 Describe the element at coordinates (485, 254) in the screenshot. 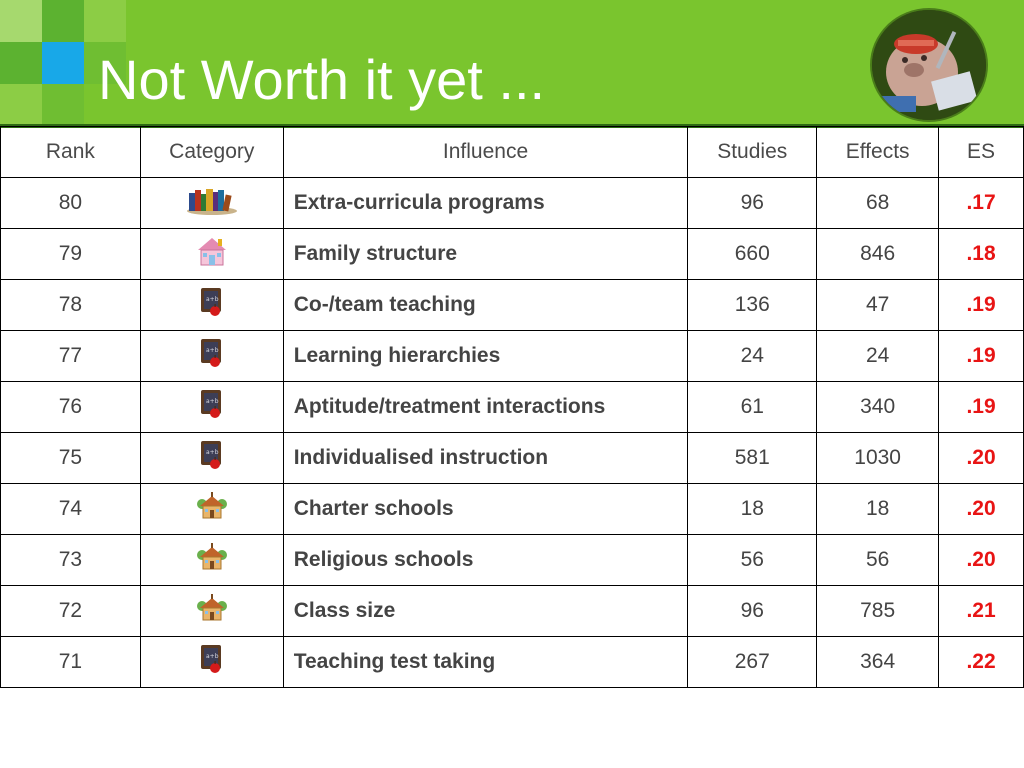

I see `influence-cell: Family structure` at that location.